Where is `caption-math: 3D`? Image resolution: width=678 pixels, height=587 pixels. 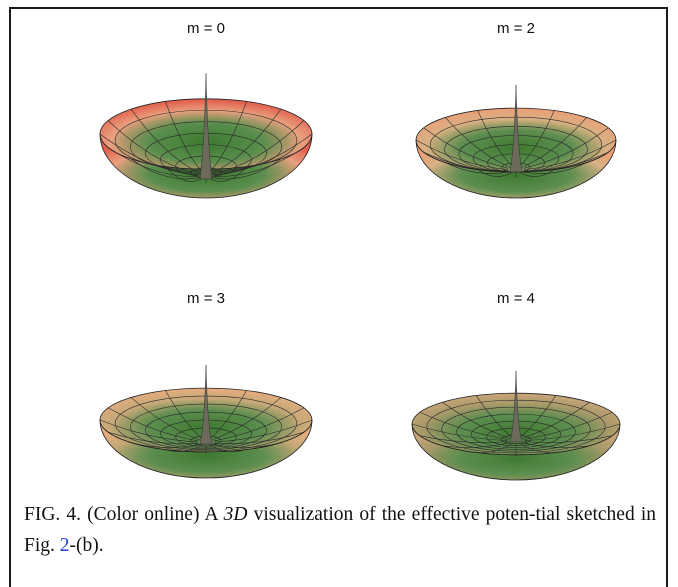
caption-math: 3D is located at coordinates (235, 514).